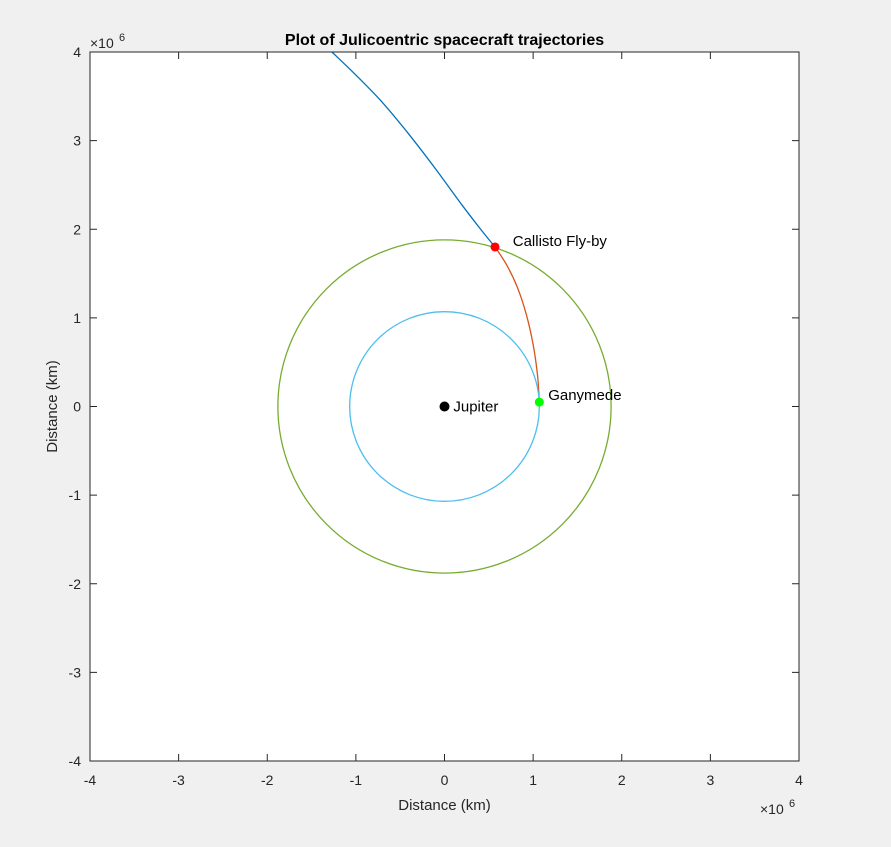 The image size is (891, 847). Describe the element at coordinates (75, 495) in the screenshot. I see `y-tick-label: -1` at that location.